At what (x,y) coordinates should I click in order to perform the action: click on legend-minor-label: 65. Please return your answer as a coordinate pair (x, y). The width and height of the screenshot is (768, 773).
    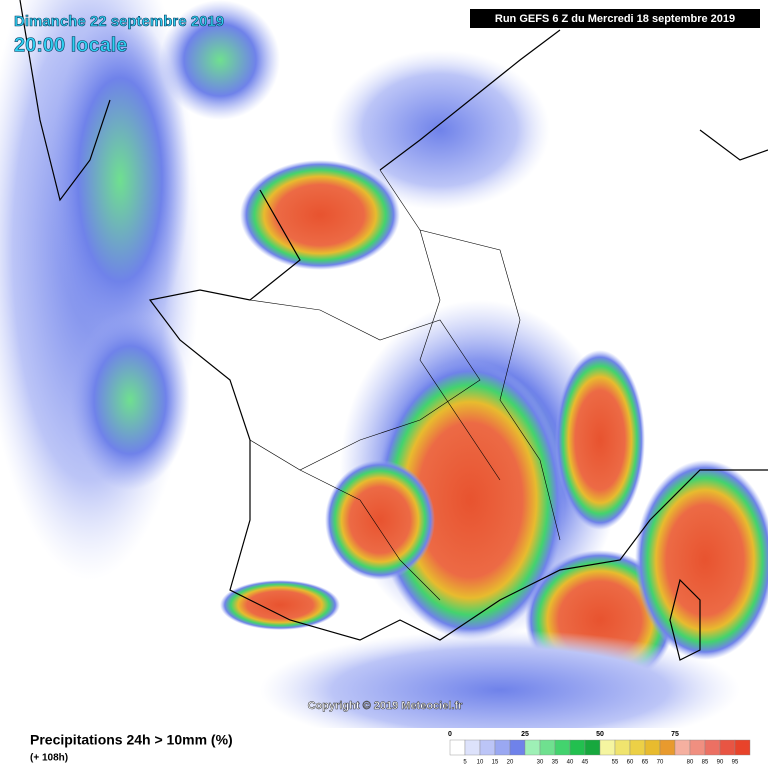
    Looking at the image, I should click on (645, 763).